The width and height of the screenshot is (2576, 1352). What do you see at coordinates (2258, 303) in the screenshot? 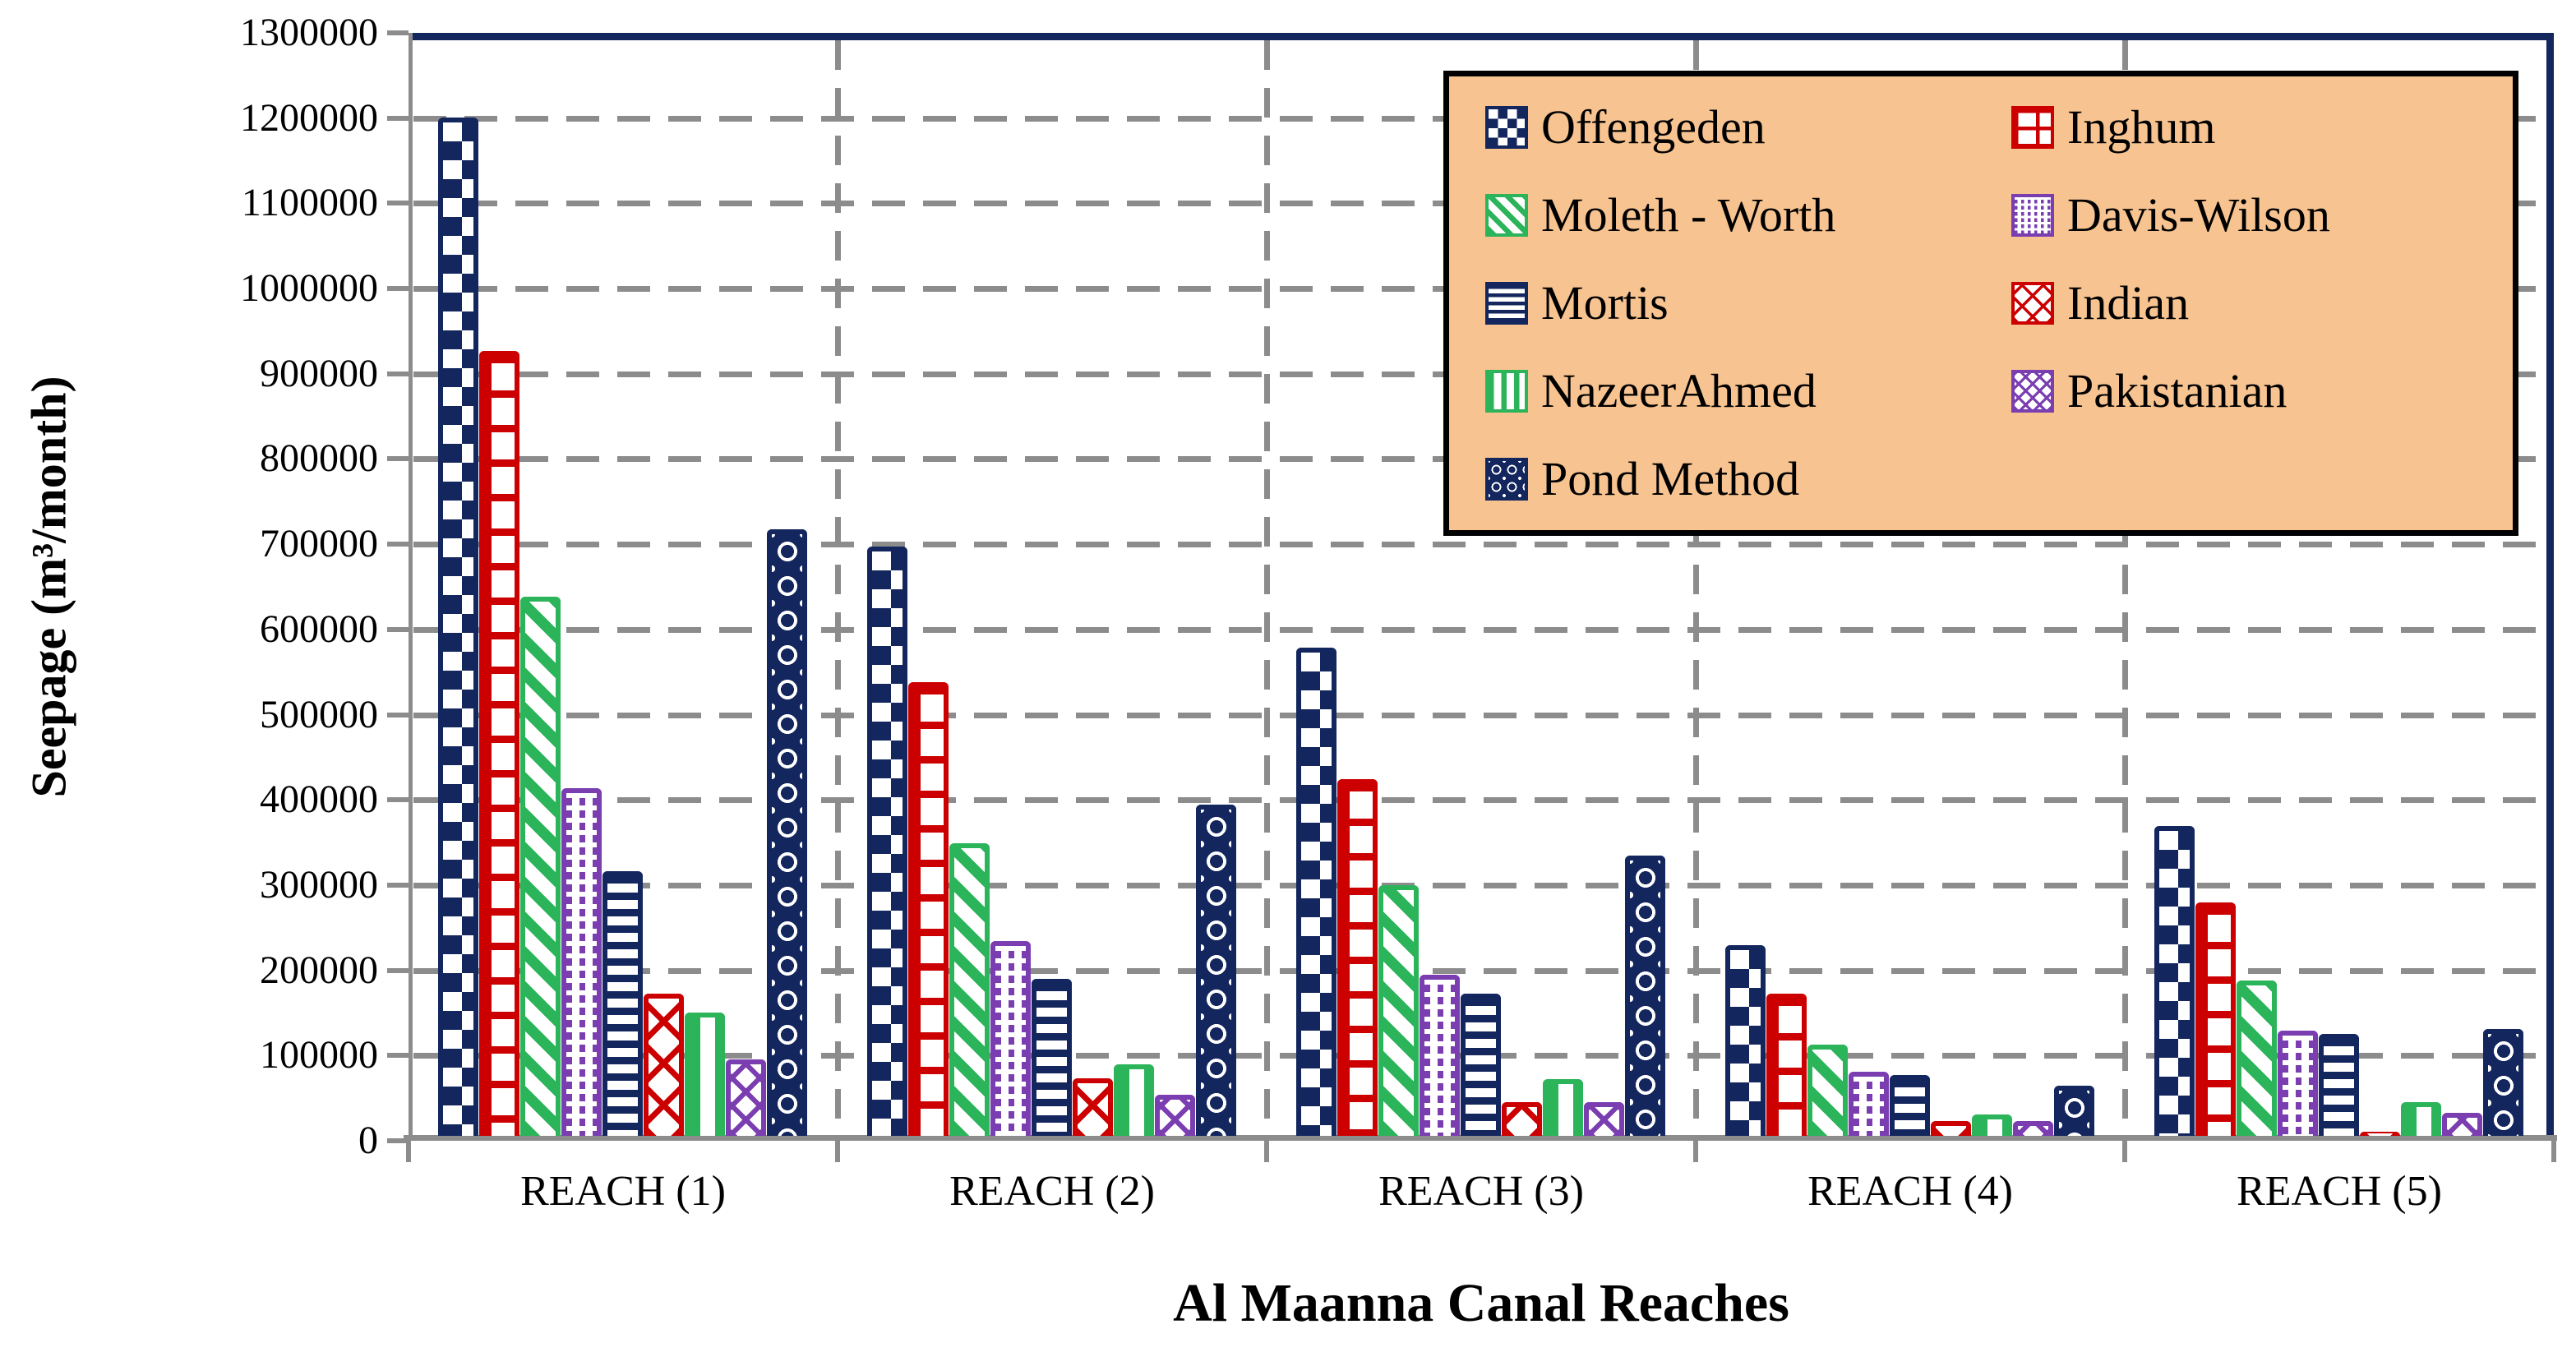
I see `legend-item-indian: Indian` at bounding box center [2258, 303].